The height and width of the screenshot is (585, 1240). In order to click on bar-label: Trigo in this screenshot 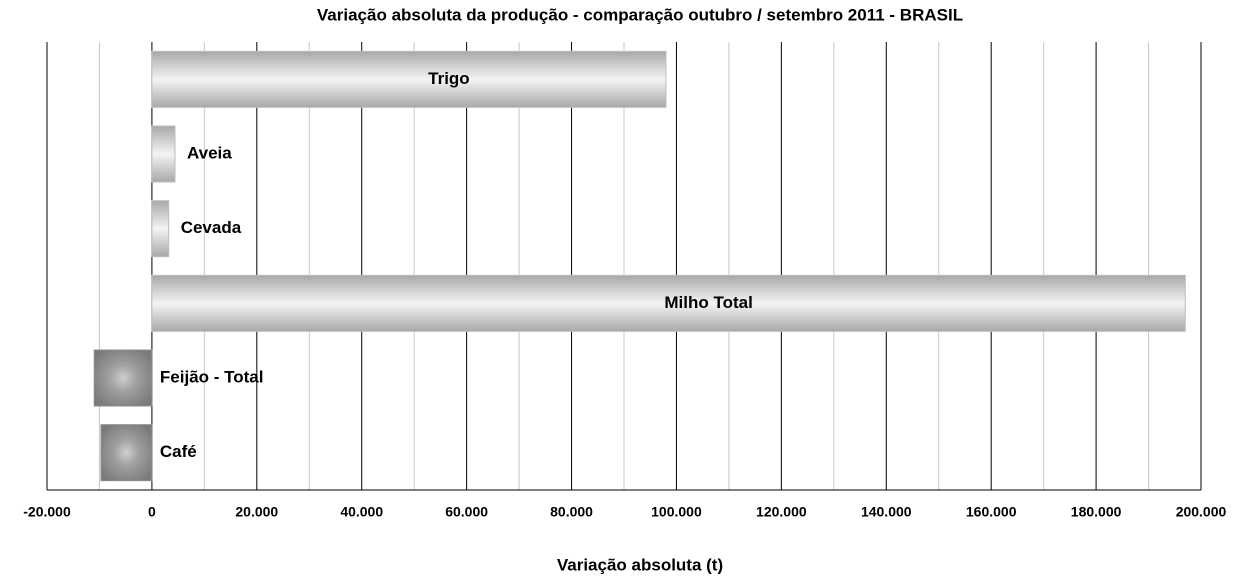, I will do `click(449, 78)`.